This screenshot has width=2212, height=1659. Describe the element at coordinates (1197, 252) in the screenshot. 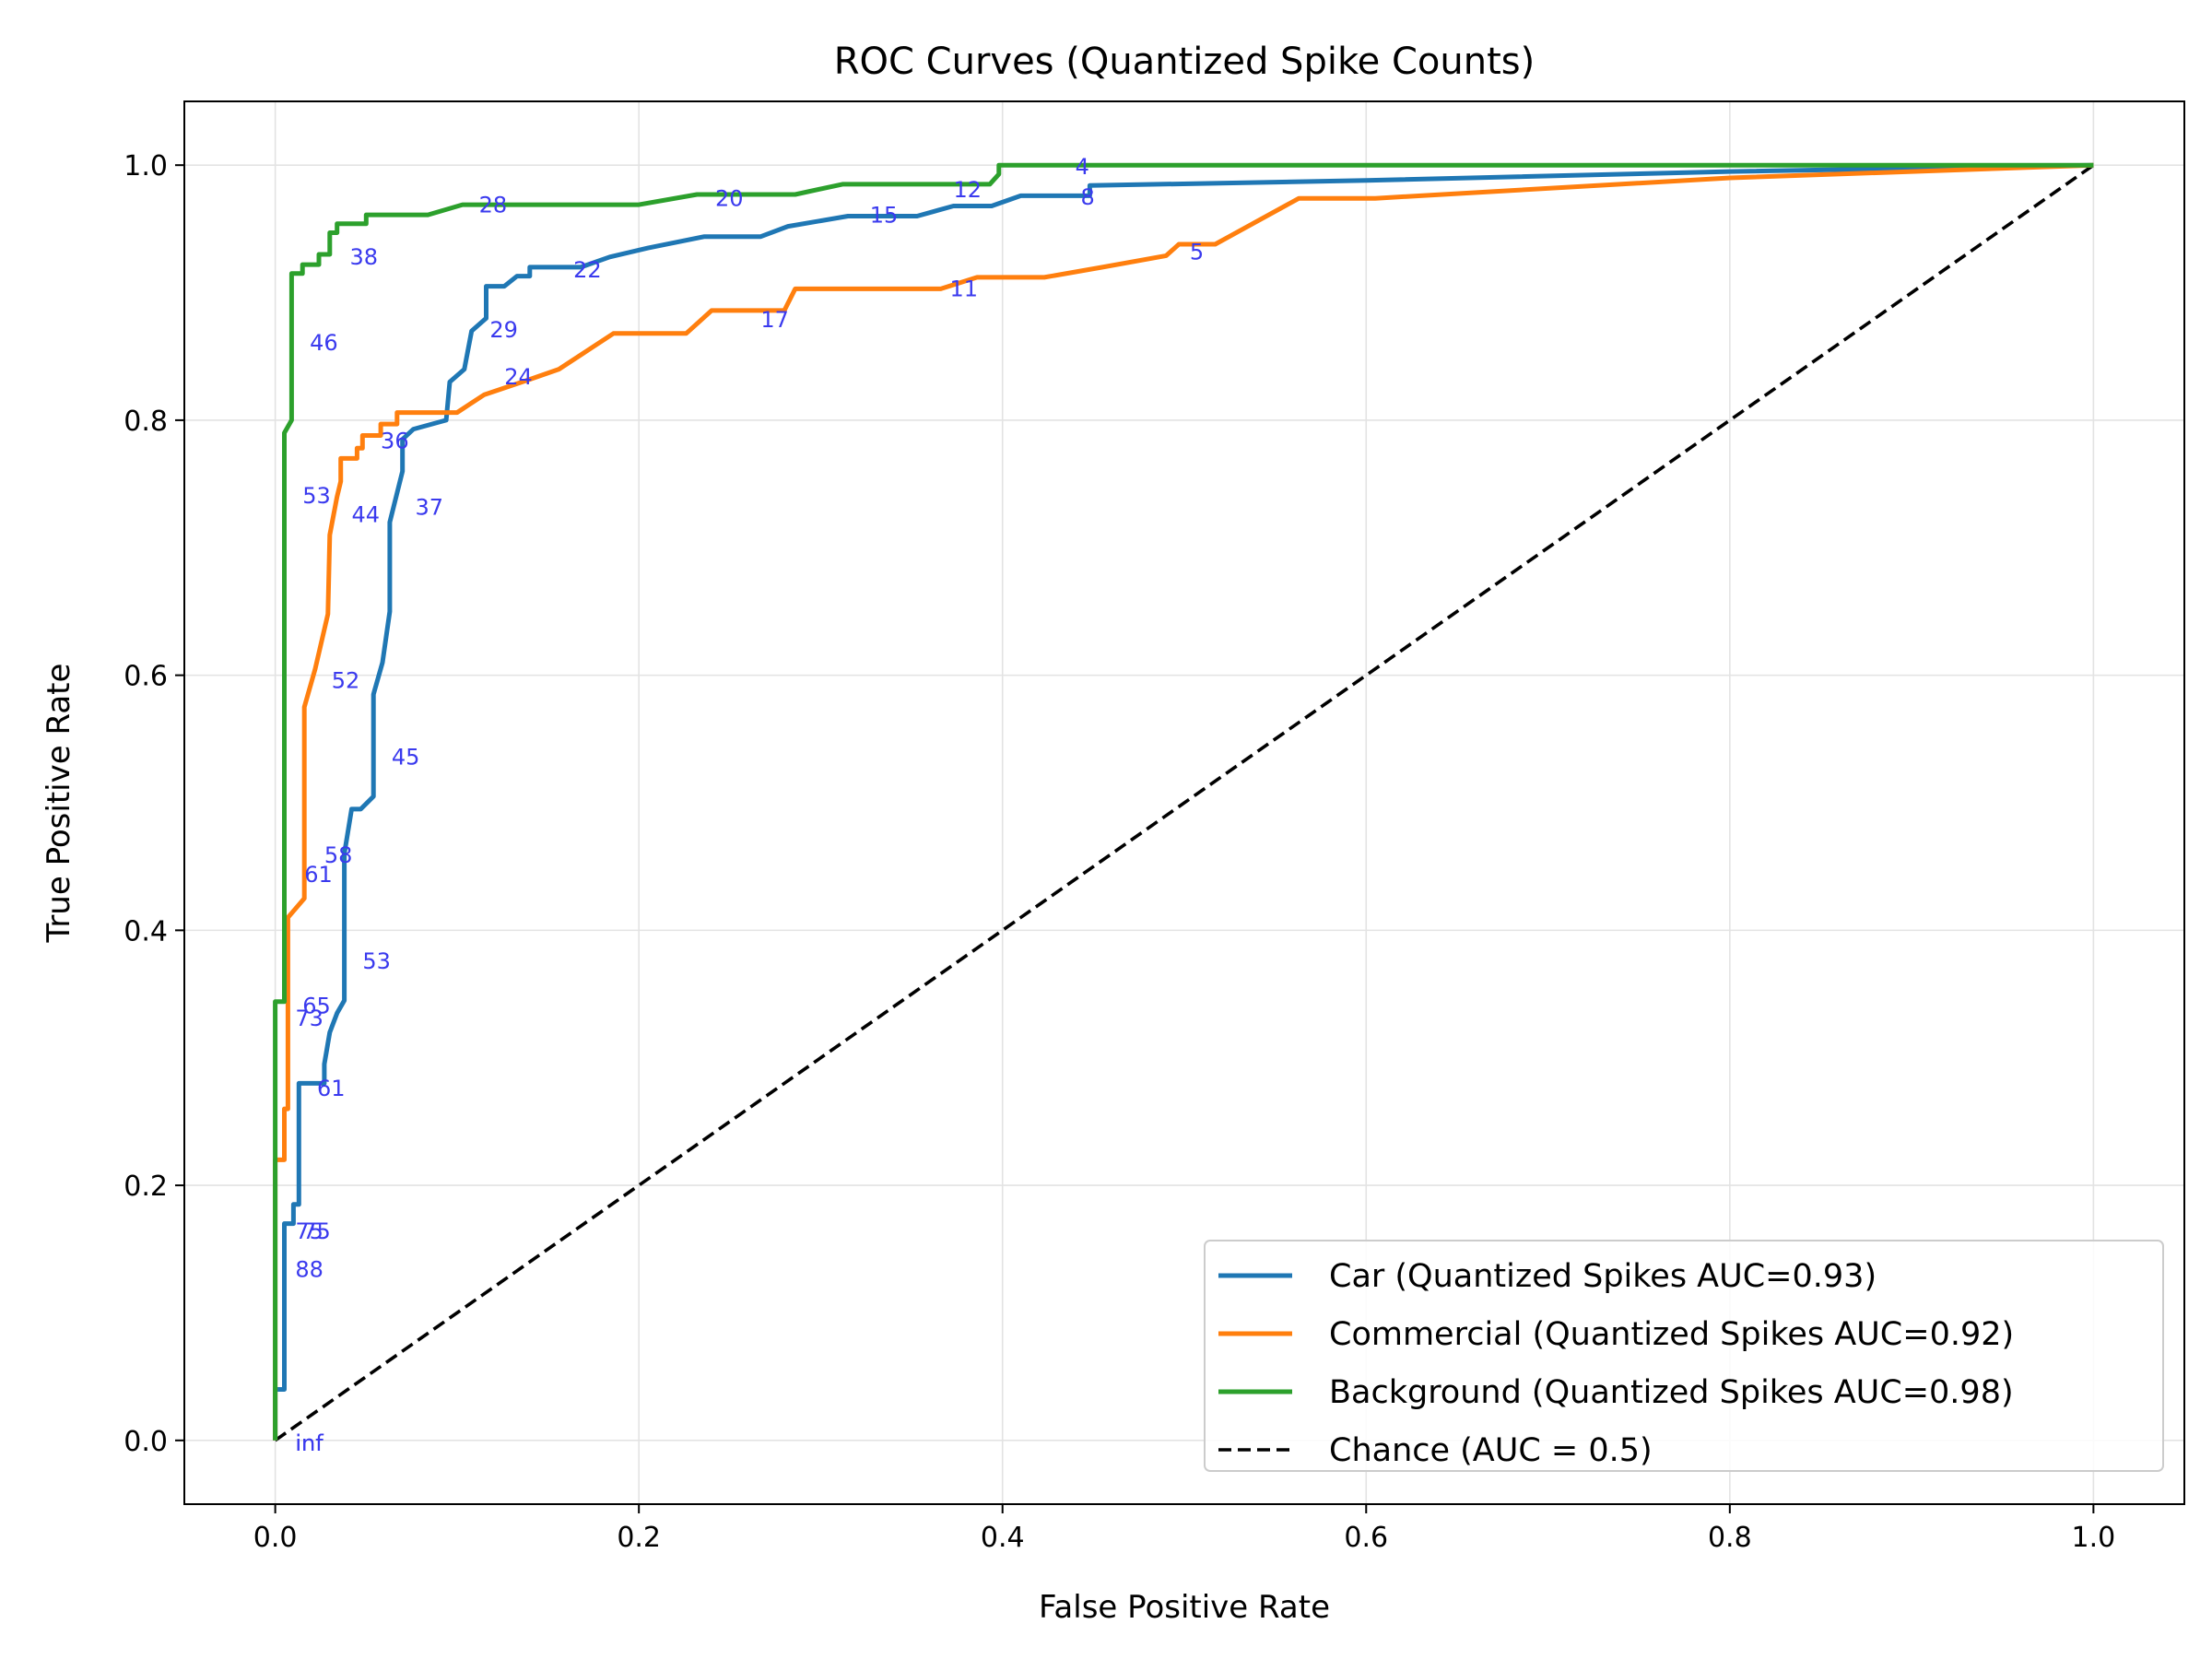

I see `threshold-label: 5` at that location.